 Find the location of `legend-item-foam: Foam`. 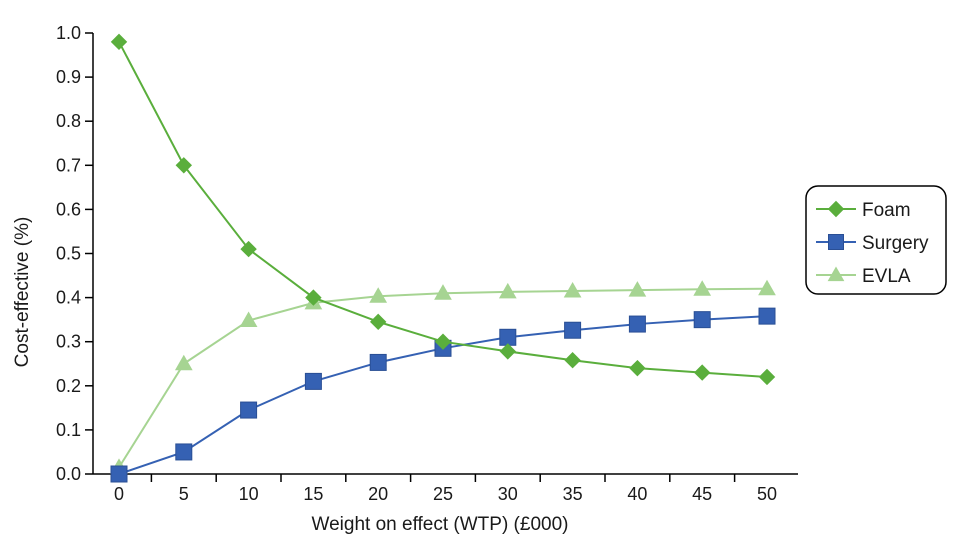

legend-item-foam: Foam is located at coordinates (863, 210).